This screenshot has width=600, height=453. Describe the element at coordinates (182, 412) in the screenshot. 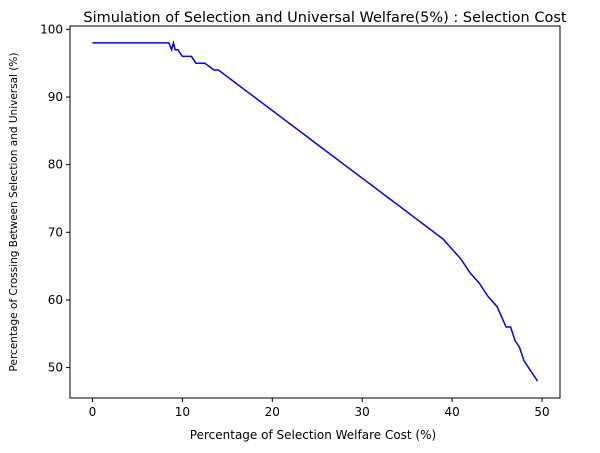

I see `x-tick-label: 10` at that location.